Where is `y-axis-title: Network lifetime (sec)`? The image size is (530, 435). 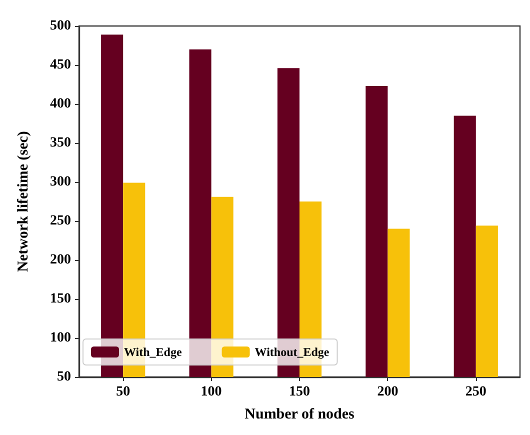 y-axis-title: Network lifetime (sec) is located at coordinates (24, 201).